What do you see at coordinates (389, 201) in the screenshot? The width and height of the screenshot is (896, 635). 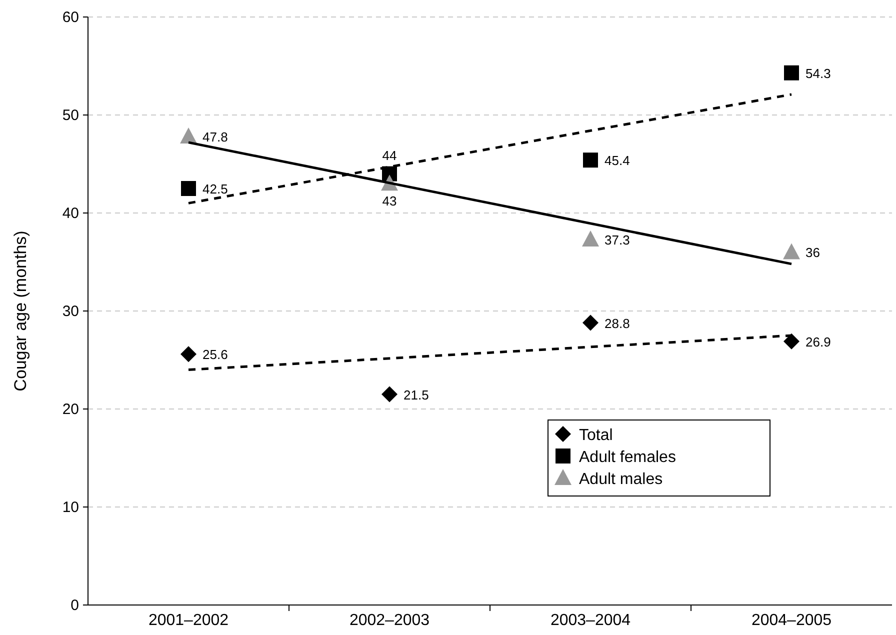 I see `data-label: 43` at bounding box center [389, 201].